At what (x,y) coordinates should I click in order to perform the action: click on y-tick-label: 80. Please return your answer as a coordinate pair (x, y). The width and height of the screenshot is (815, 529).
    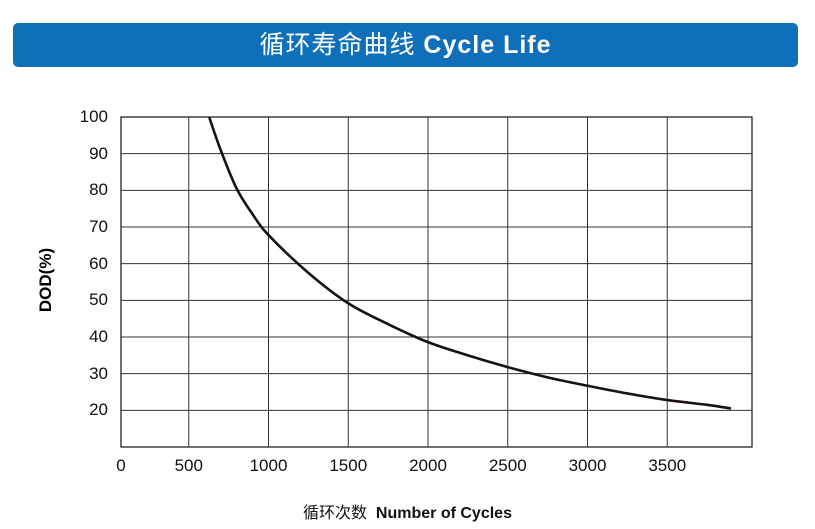
    Looking at the image, I should click on (98, 190).